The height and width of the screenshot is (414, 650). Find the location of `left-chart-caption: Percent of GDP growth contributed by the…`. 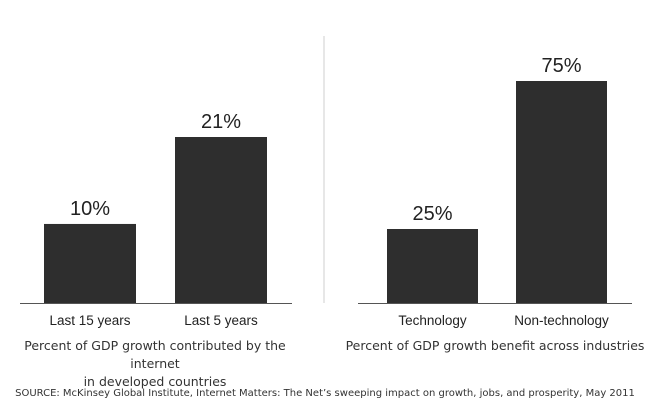

left-chart-caption: Percent of GDP growth contributed by the… is located at coordinates (155, 364).